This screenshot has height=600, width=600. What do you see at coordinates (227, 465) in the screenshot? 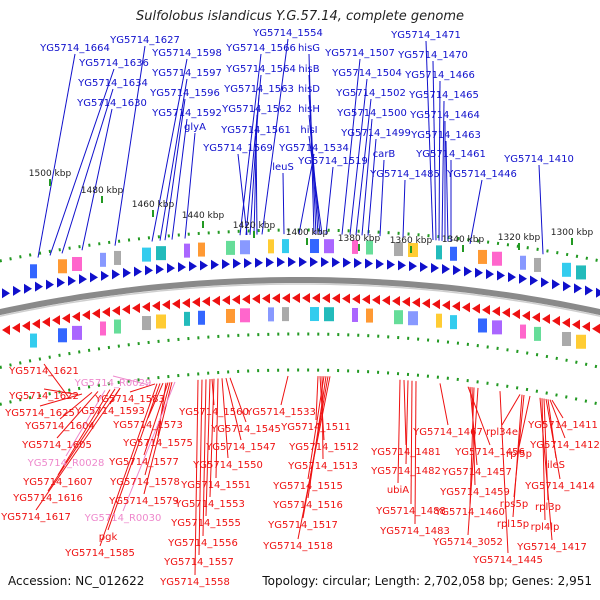
I see `reverse-gene-label: YG5714_1550` at bounding box center [227, 465].